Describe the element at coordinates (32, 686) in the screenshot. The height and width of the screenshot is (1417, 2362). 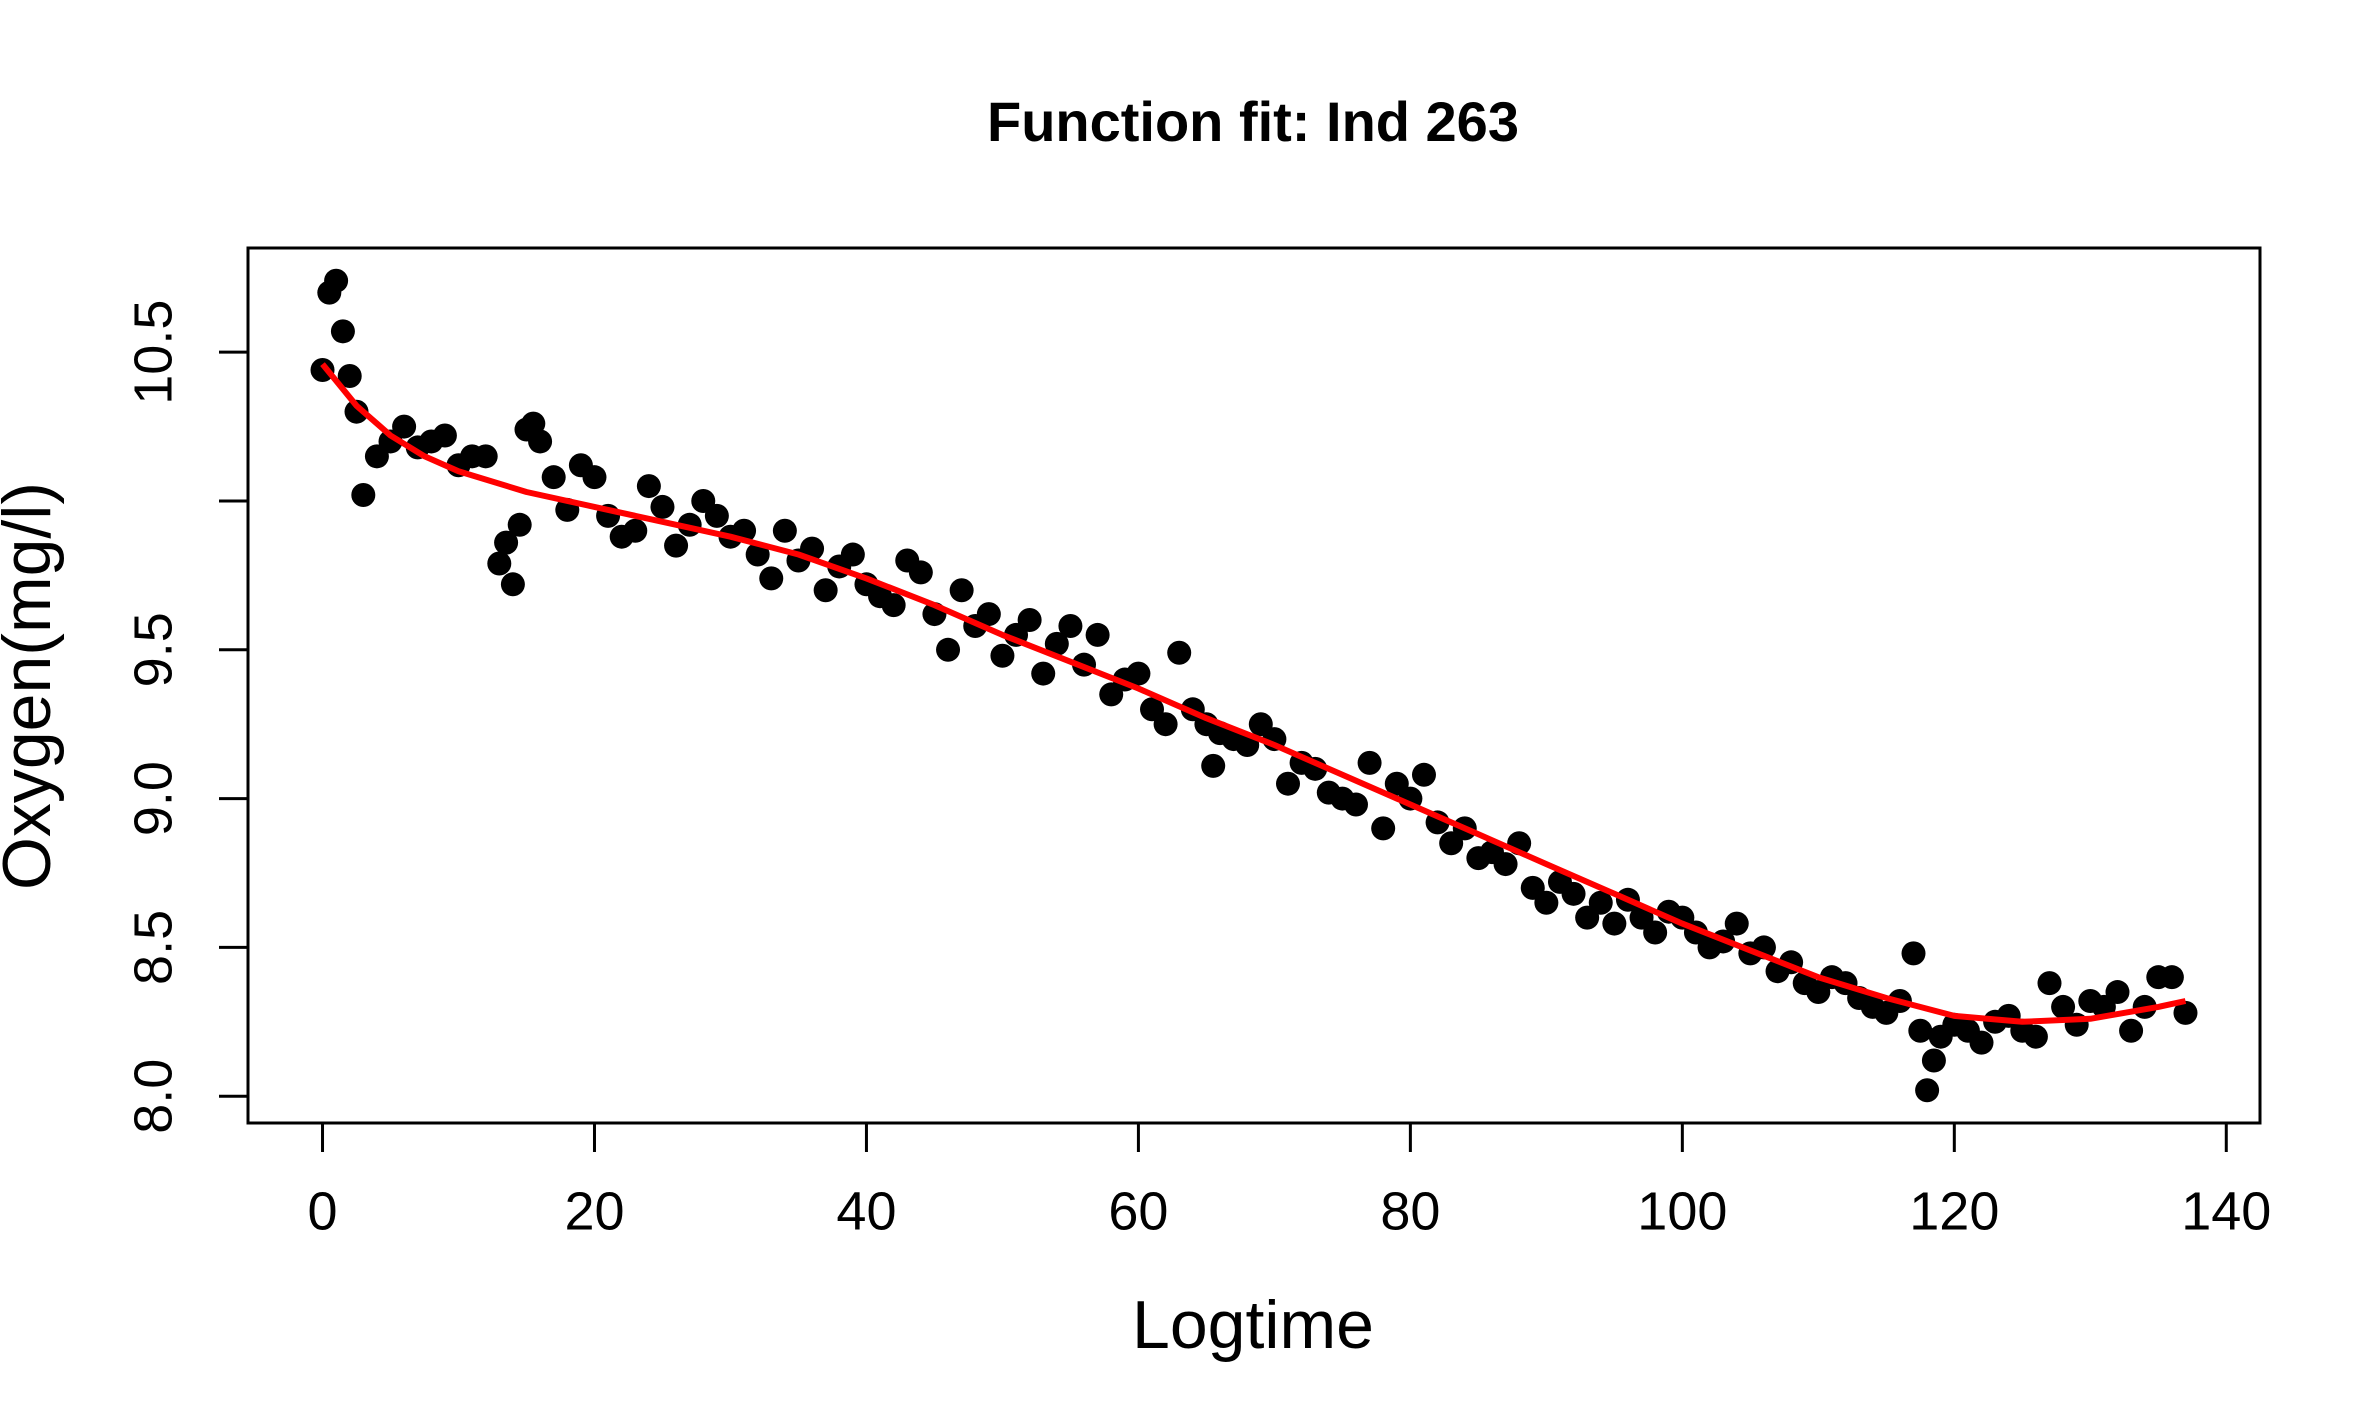
I see `y-axis-label: Oxygen(mg/l)` at that location.